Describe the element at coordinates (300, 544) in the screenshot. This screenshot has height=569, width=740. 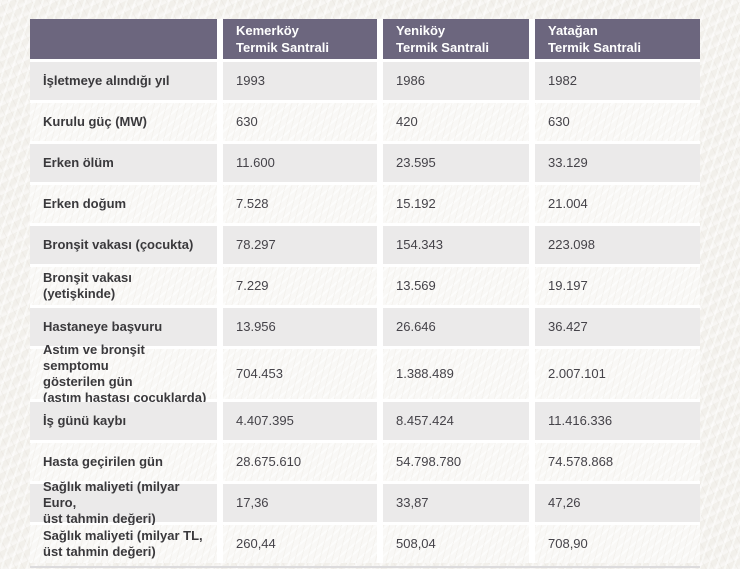
I see `value-cell: 260,44` at that location.